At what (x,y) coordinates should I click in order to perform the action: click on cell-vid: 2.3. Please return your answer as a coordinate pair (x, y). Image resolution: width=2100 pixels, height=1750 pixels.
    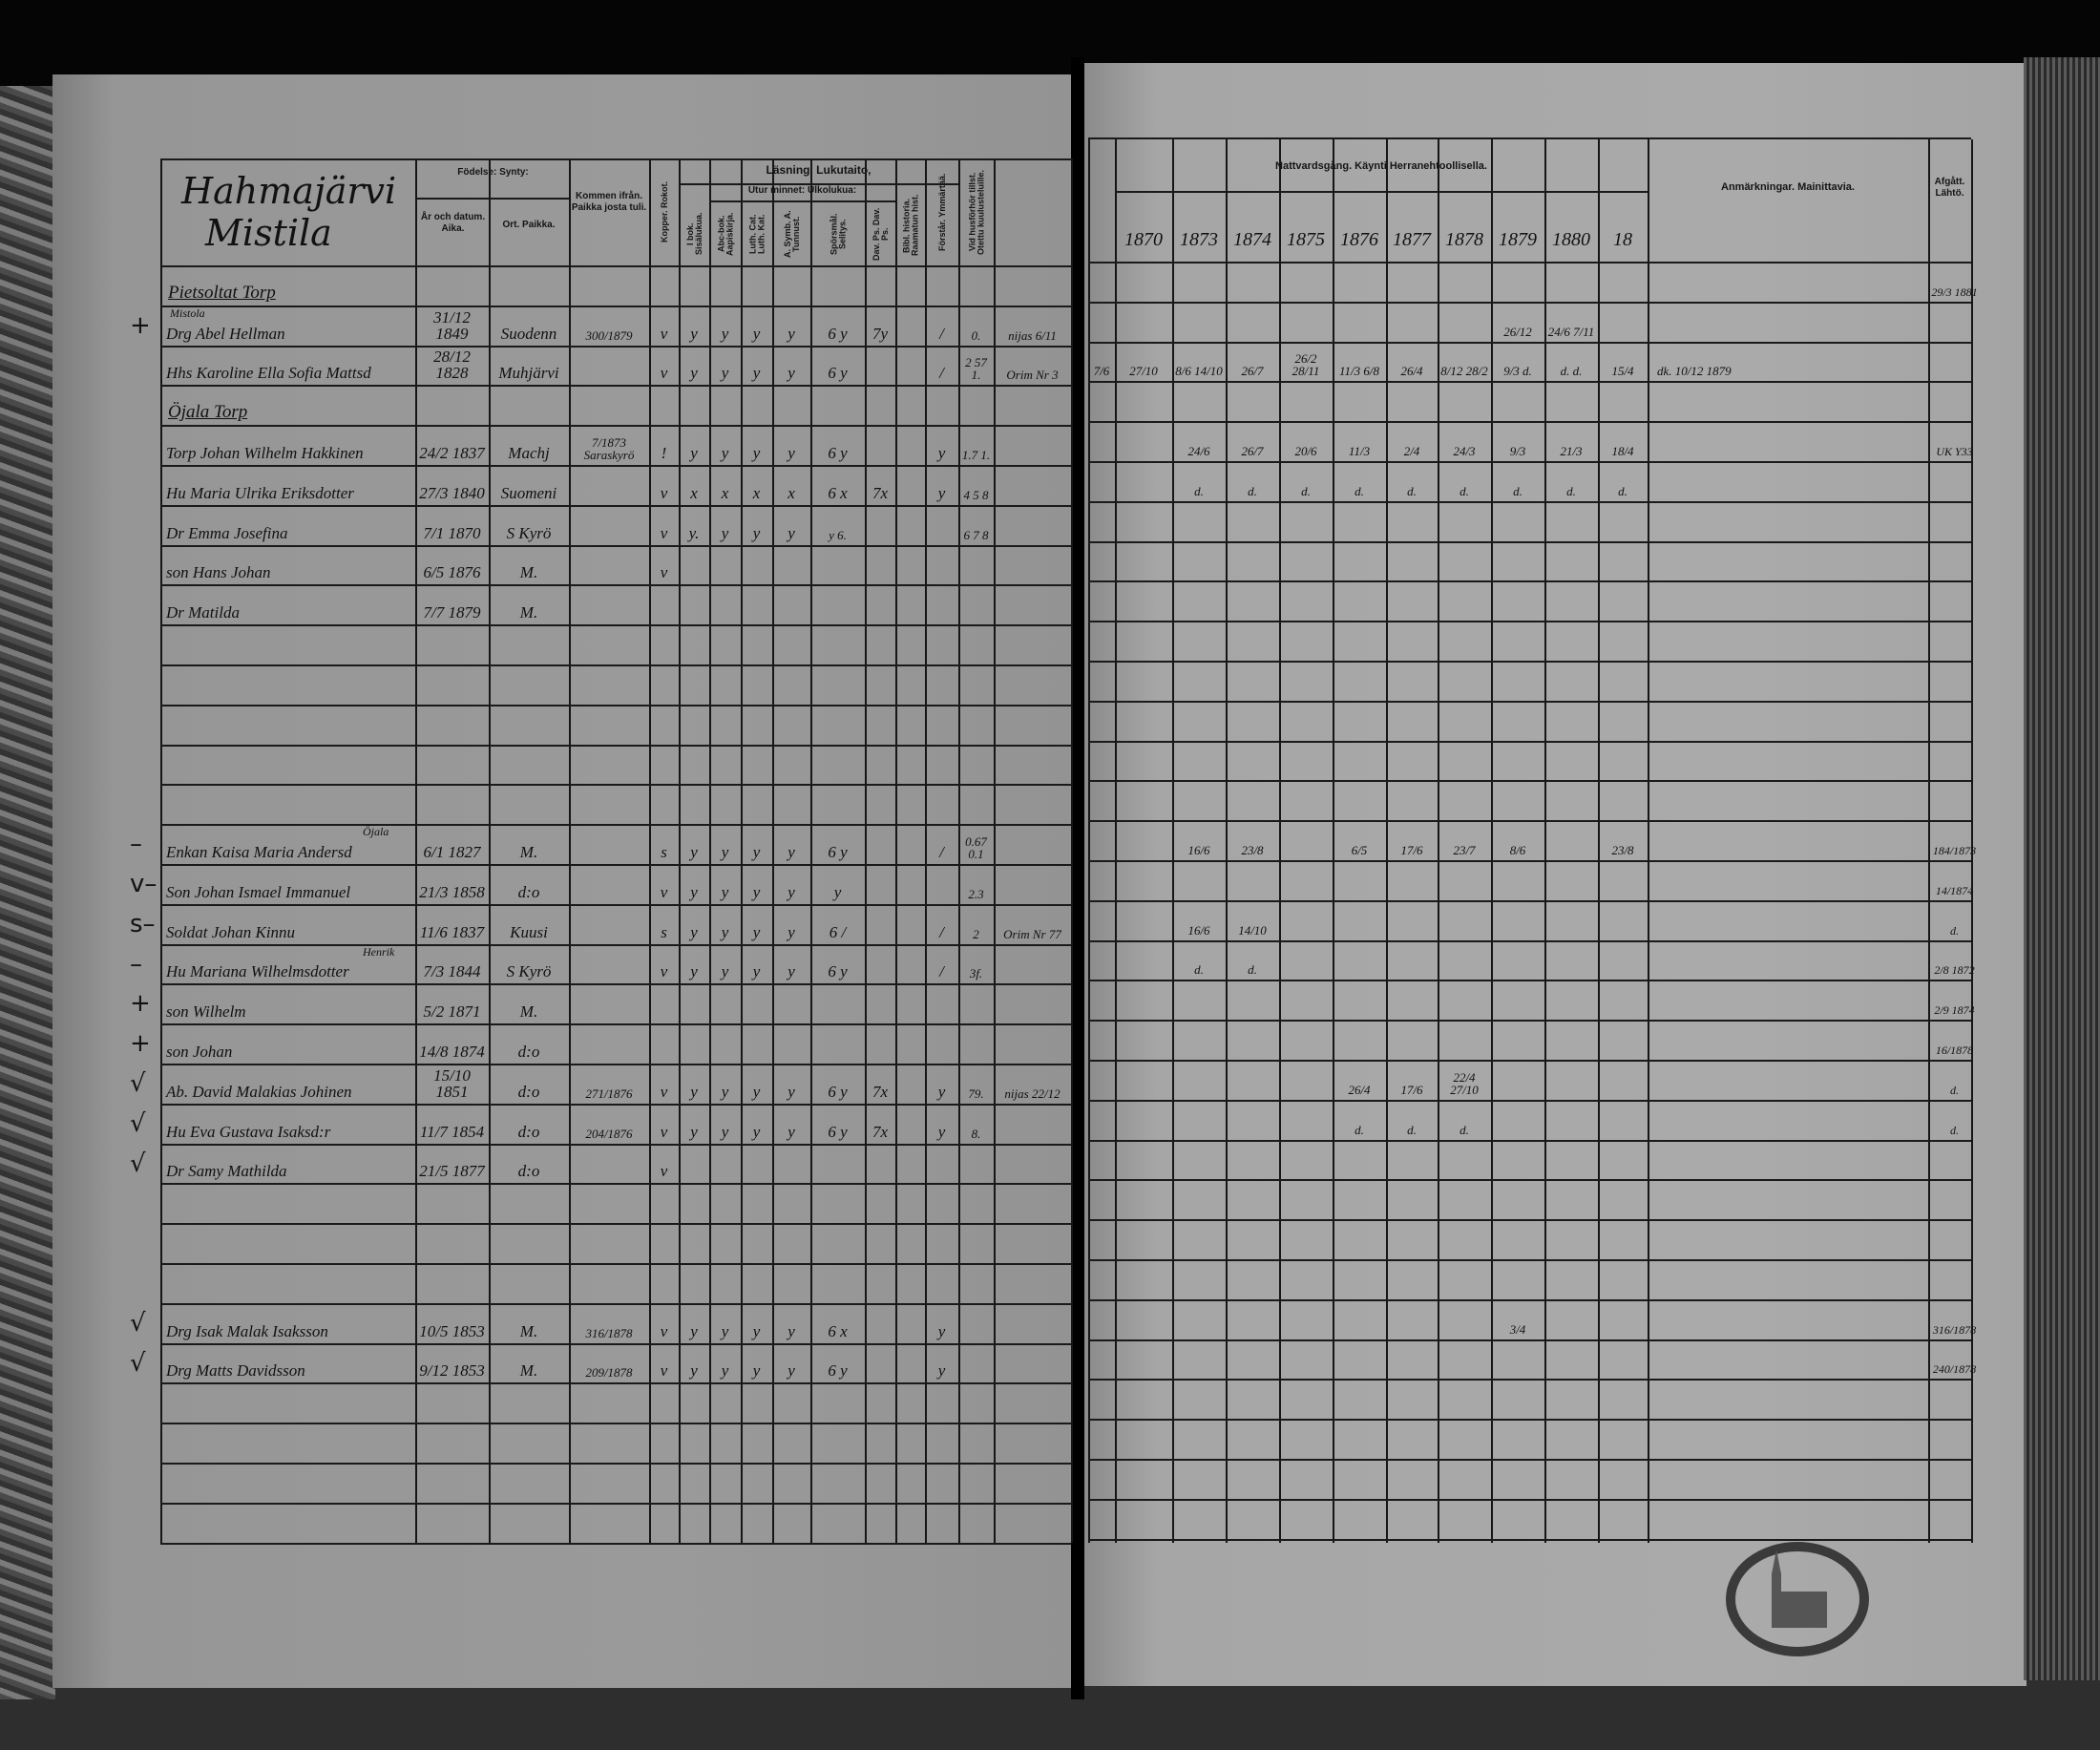
    Looking at the image, I should click on (976, 893).